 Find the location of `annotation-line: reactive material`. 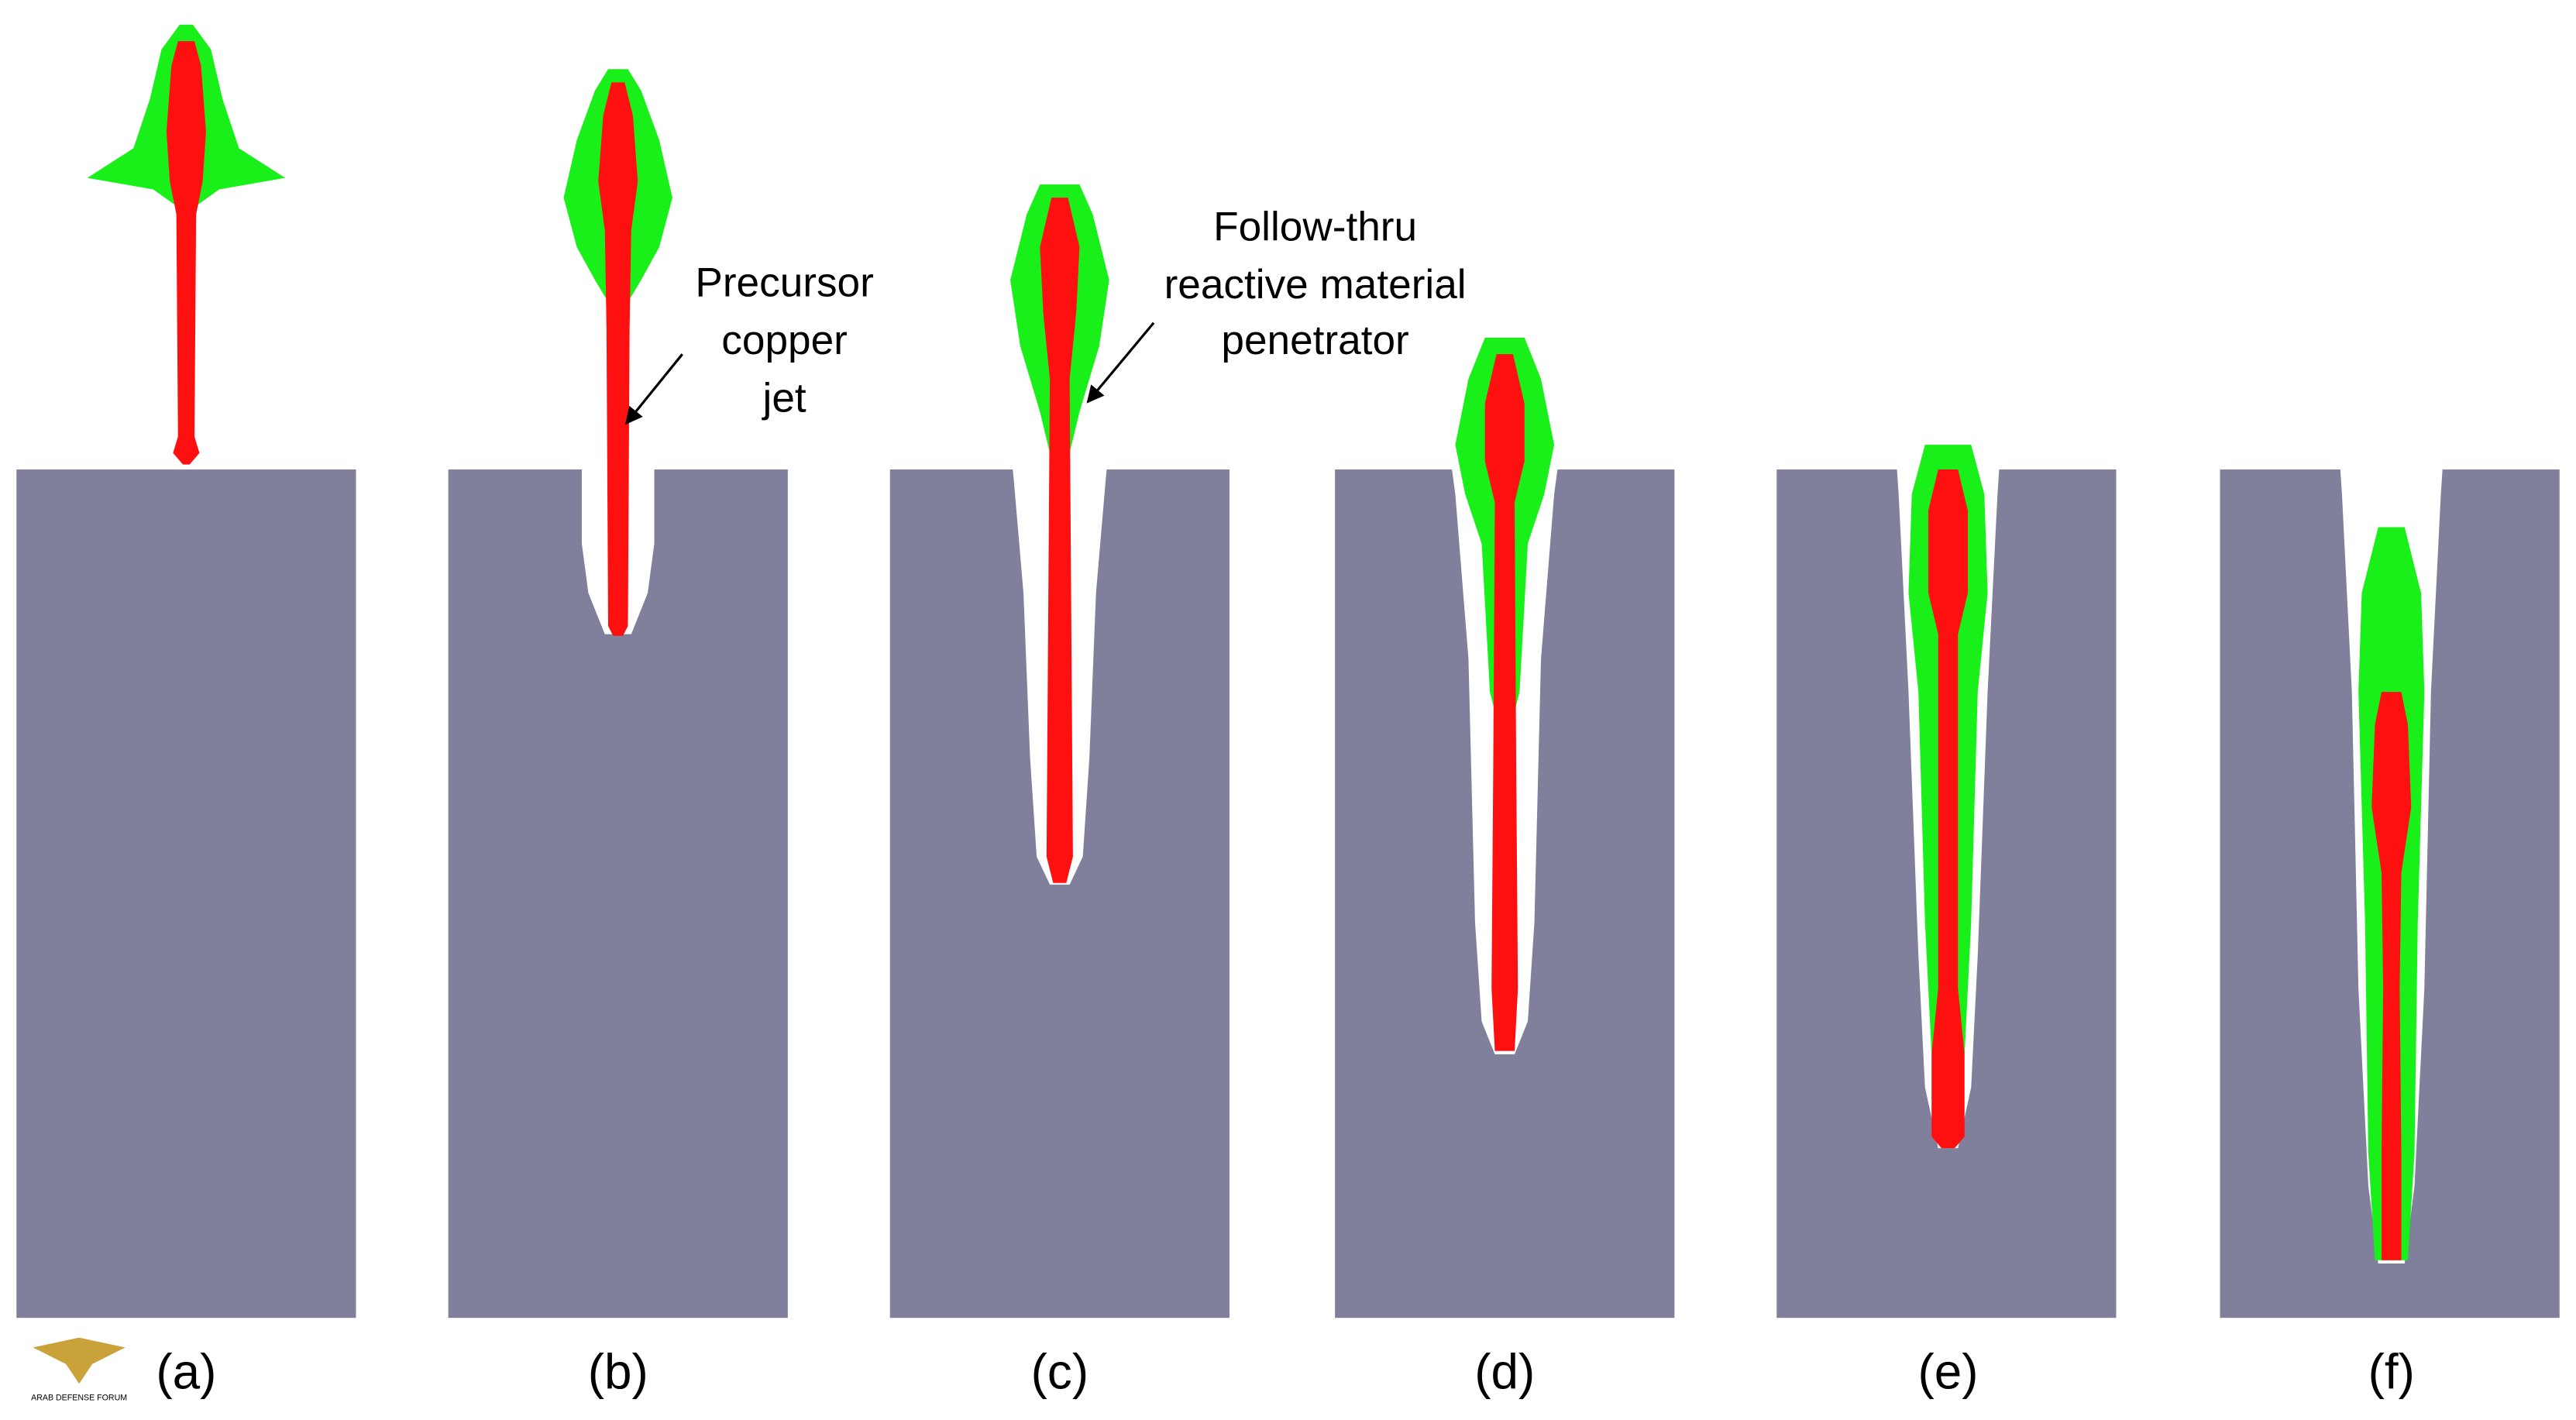

annotation-line: reactive material is located at coordinates (1315, 285).